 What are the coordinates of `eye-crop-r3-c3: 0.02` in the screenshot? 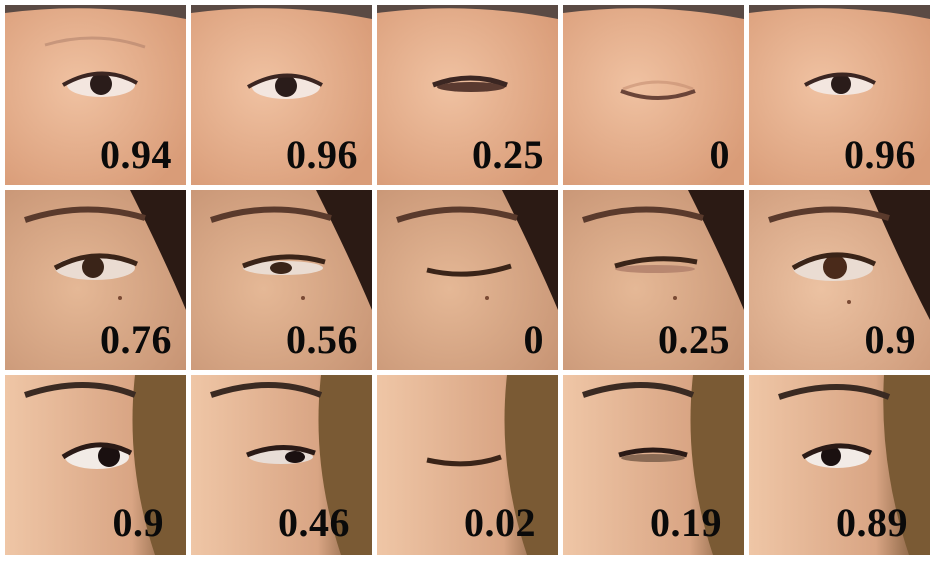 It's located at (467, 465).